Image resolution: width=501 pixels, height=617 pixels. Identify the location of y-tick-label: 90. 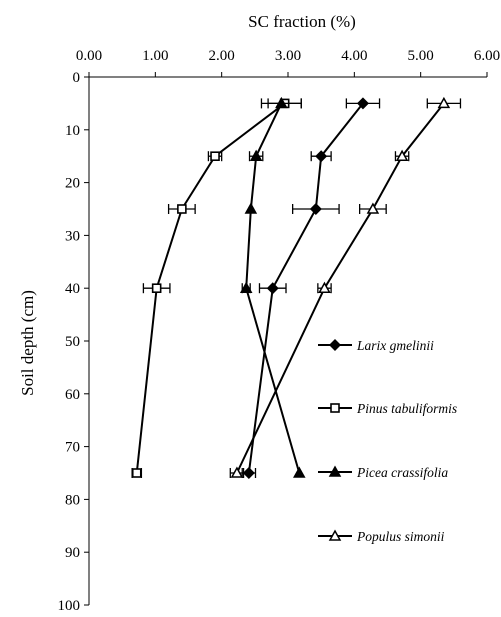
(72, 553).